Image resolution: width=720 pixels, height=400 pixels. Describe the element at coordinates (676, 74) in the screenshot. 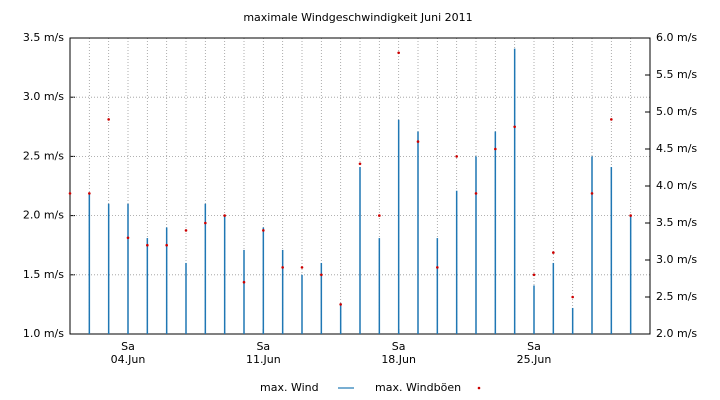

I see `y2-tick-label: 5.5 m/s` at that location.